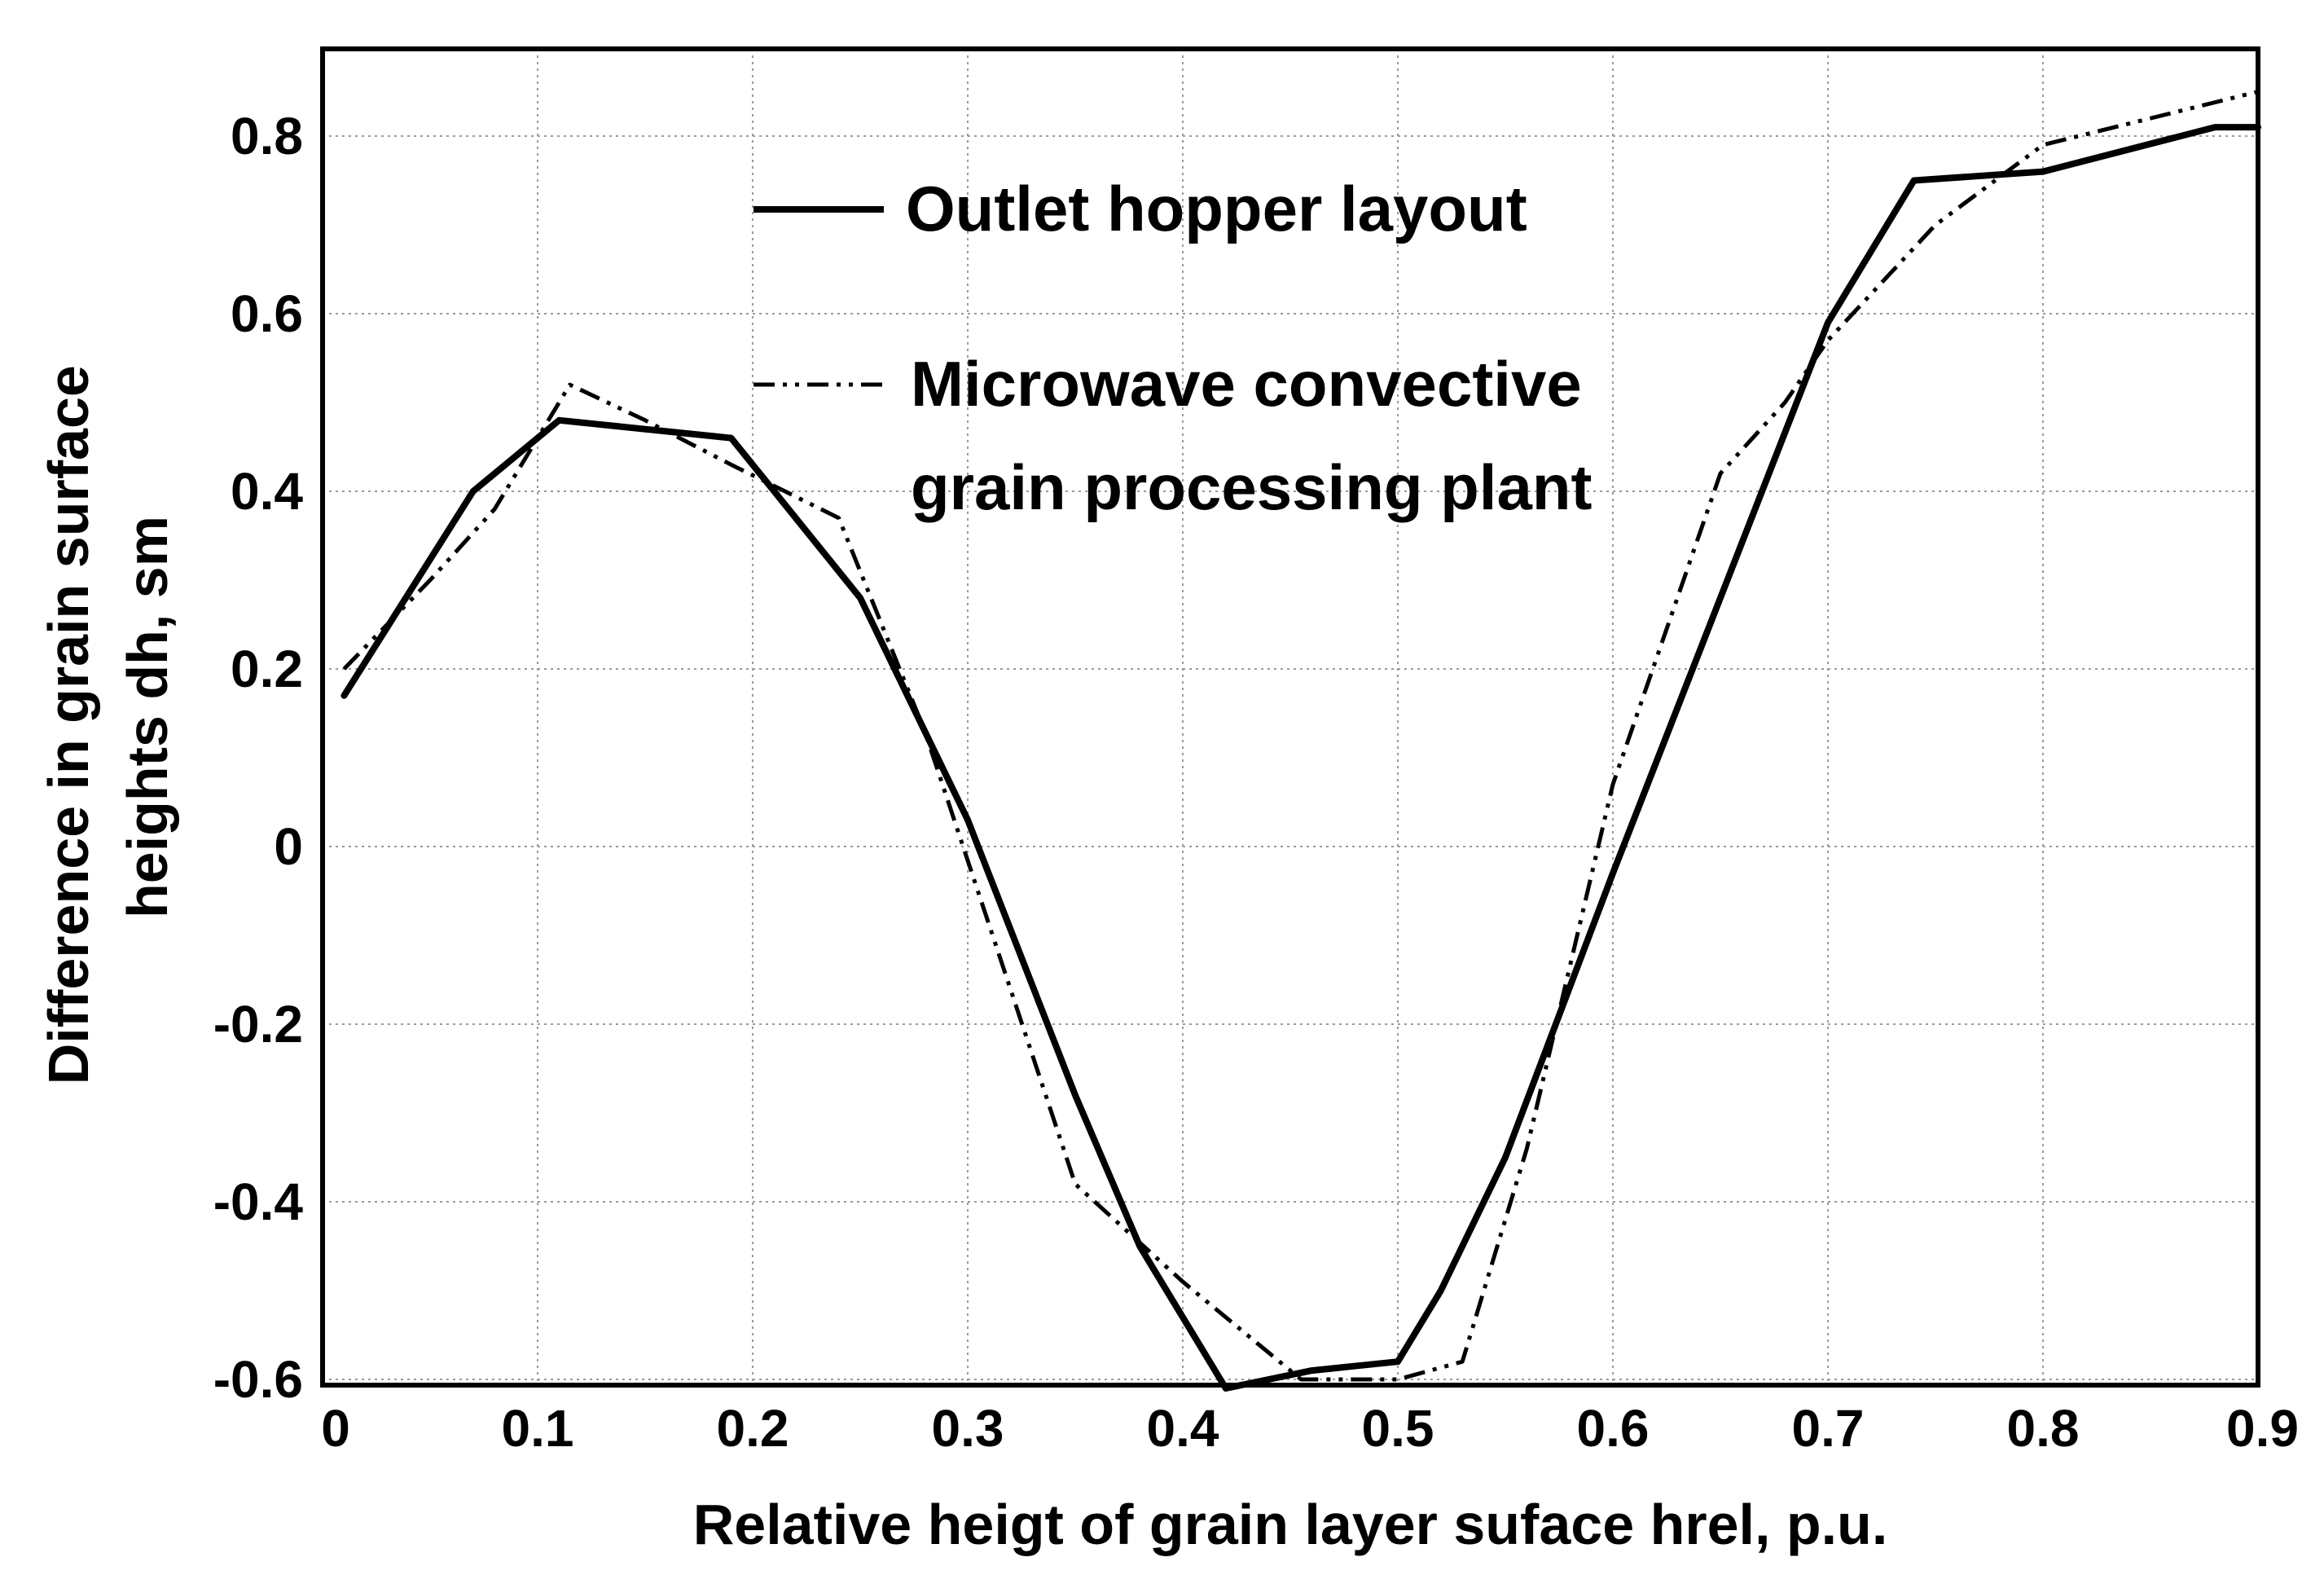 This screenshot has height=1588, width=2324. What do you see at coordinates (335, 1428) in the screenshot?
I see `x-tick-label: 0` at bounding box center [335, 1428].